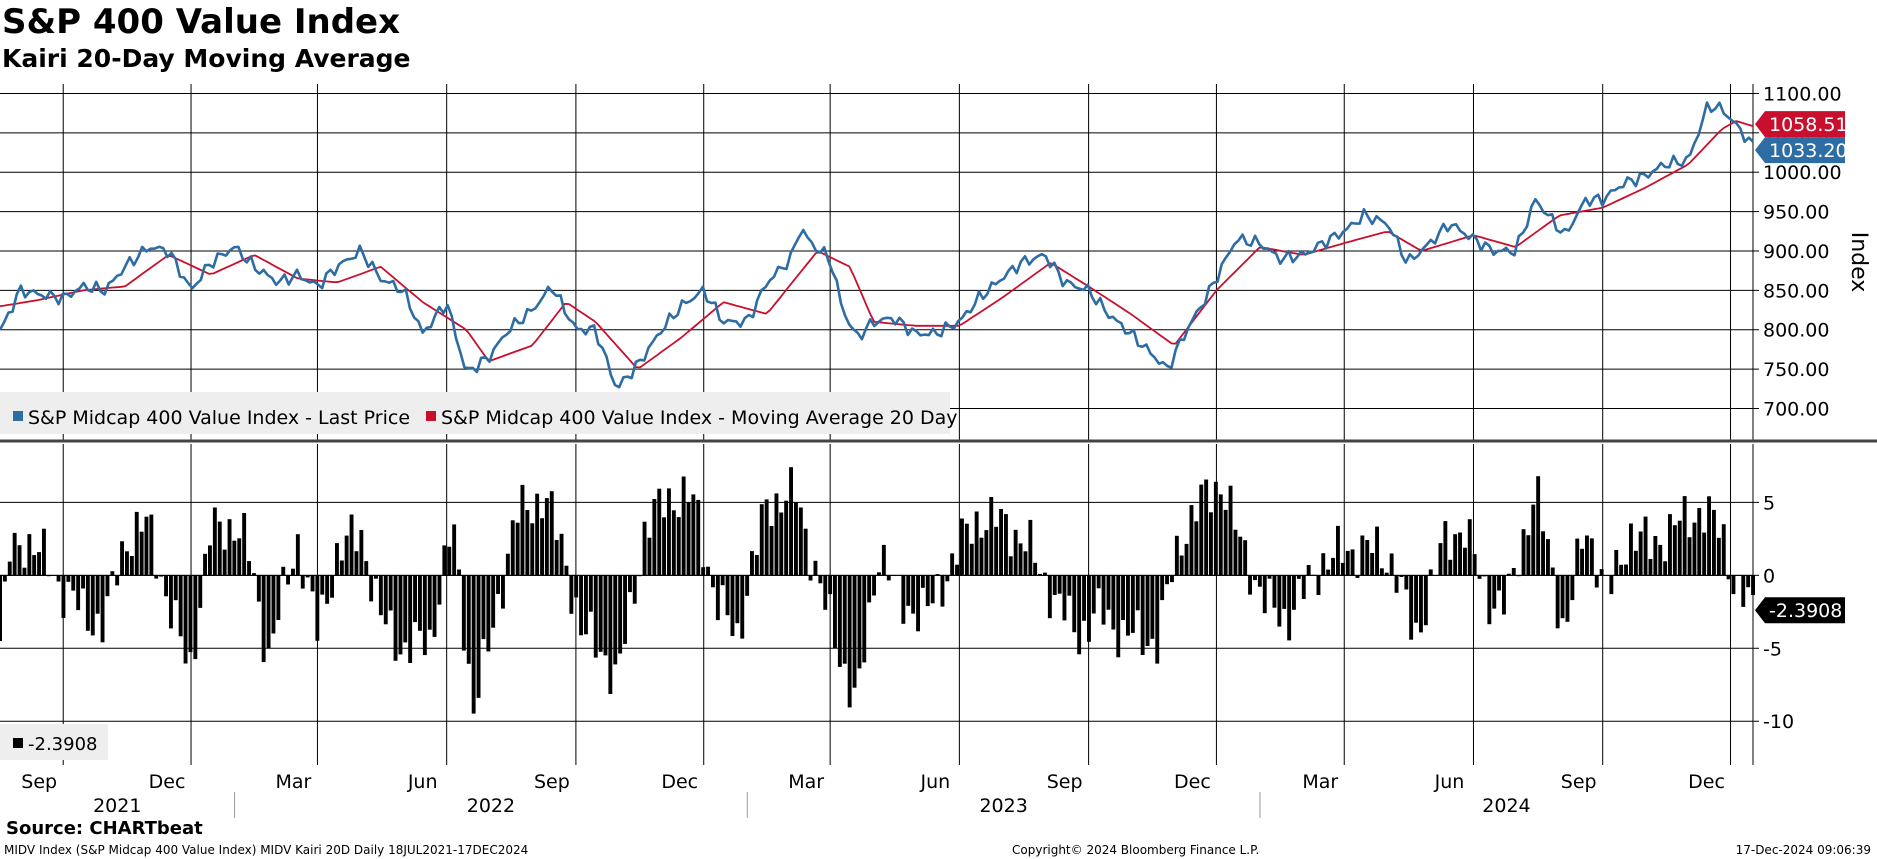 The height and width of the screenshot is (859, 1877). What do you see at coordinates (1769, 576) in the screenshot?
I see `kairi-tick-label-1: 0` at bounding box center [1769, 576].